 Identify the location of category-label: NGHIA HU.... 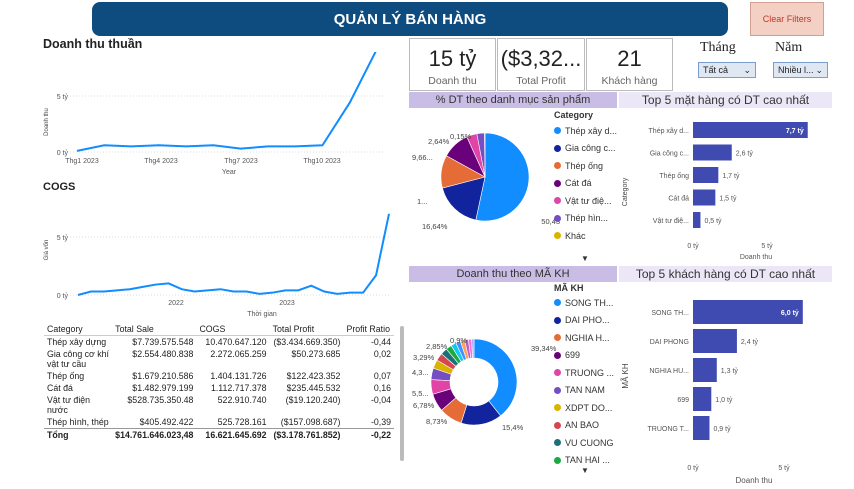
(669, 371).